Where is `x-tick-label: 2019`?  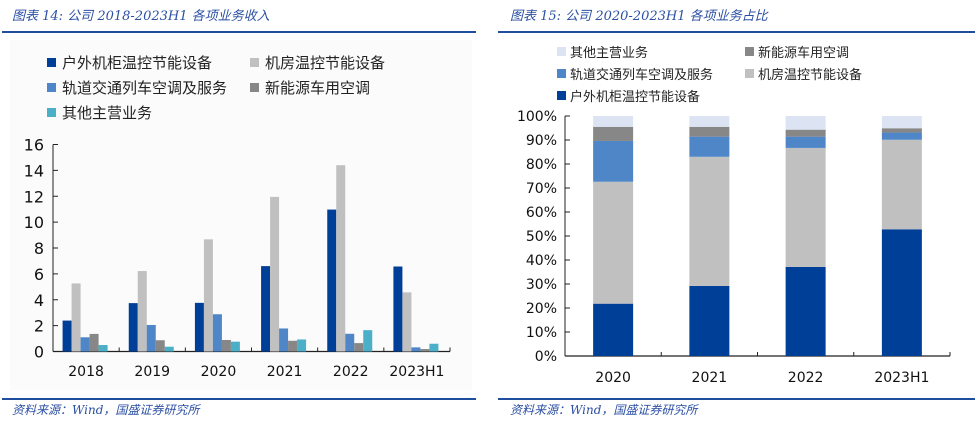
x-tick-label: 2019 is located at coordinates (152, 372).